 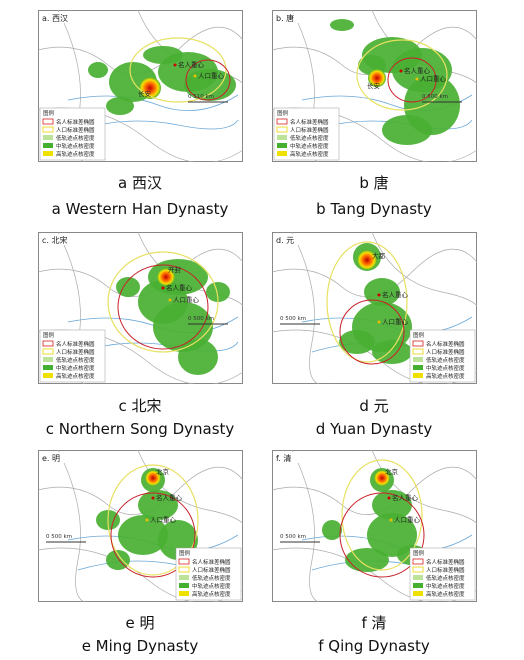 What do you see at coordinates (374, 406) in the screenshot?
I see `caption-chinese: d 元` at bounding box center [374, 406].